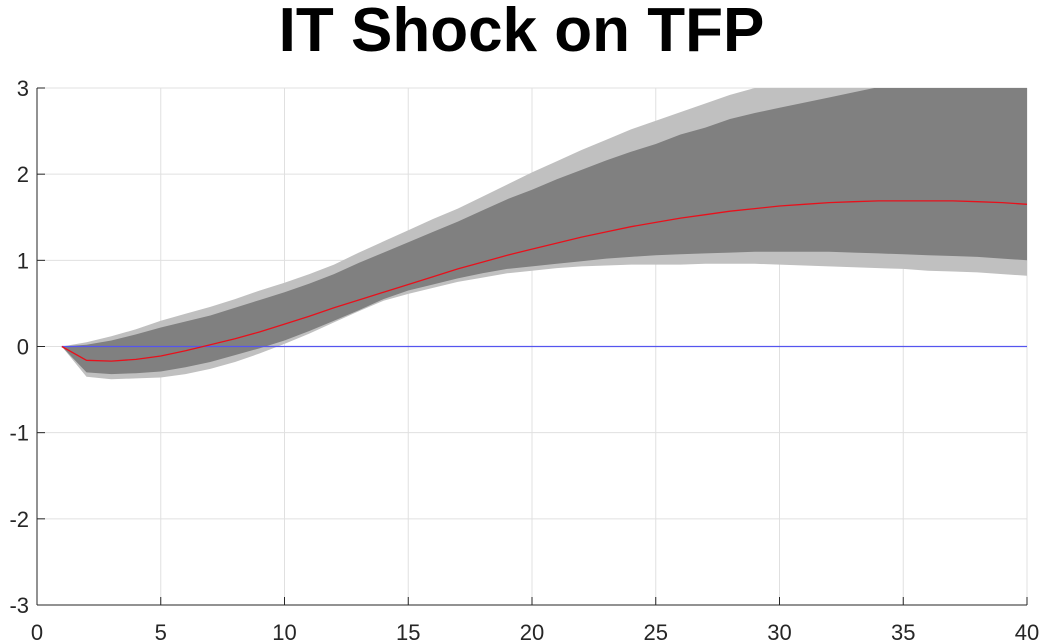 Image resolution: width=1043 pixels, height=643 pixels. Describe the element at coordinates (23, 347) in the screenshot. I see `y-tick-label: 0` at that location.